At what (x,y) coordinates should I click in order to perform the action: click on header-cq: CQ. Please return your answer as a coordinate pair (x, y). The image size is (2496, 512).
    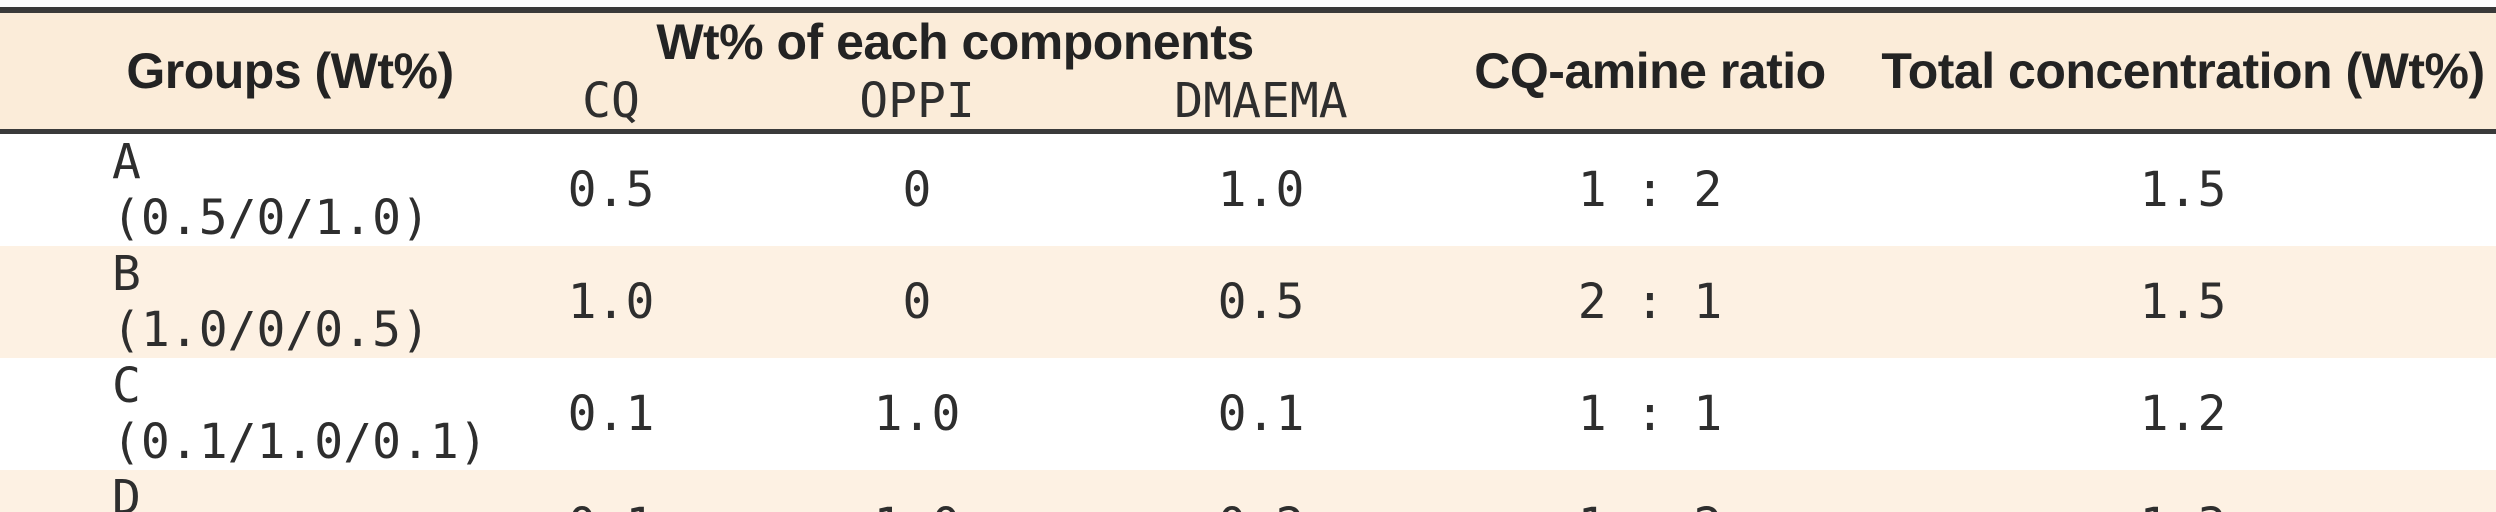
    Looking at the image, I should click on (611, 101).